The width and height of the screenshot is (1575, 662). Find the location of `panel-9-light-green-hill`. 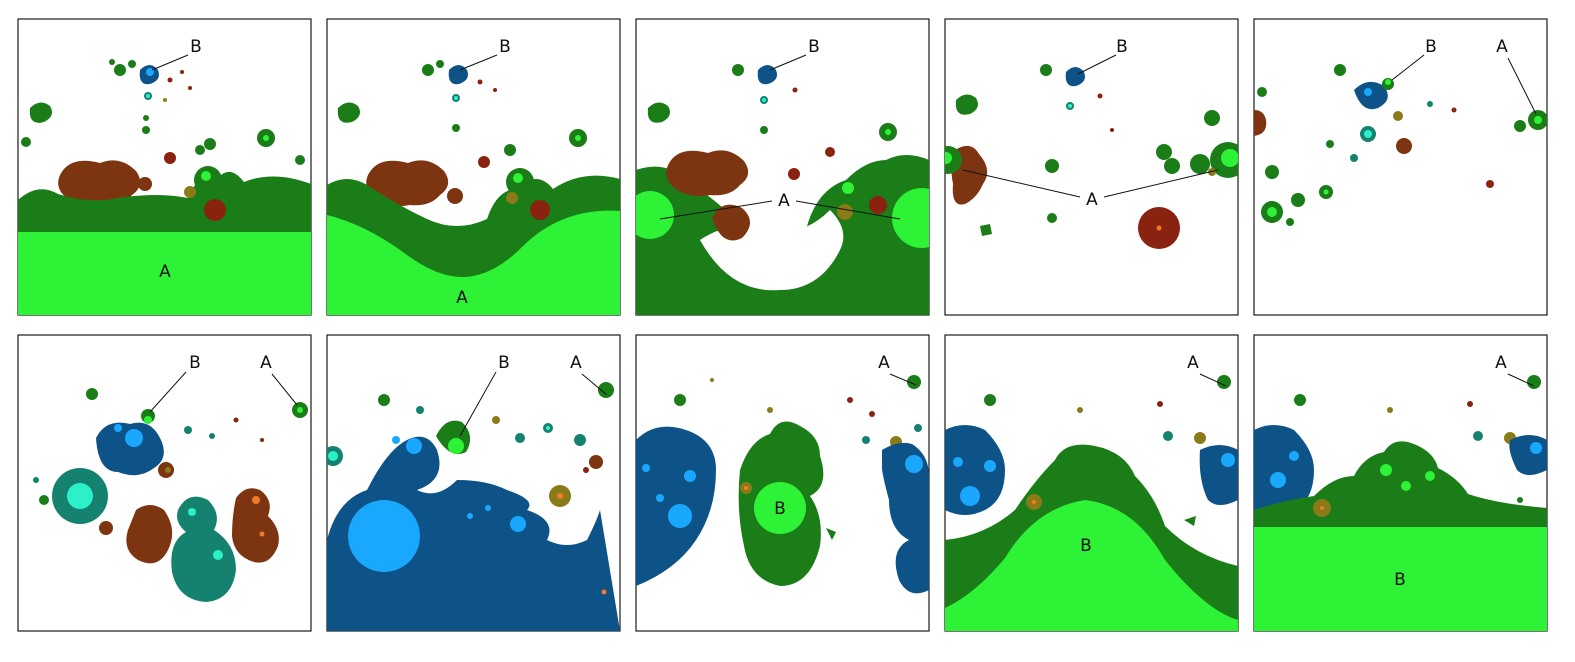

panel-9-light-green-hill is located at coordinates (1091, 565).